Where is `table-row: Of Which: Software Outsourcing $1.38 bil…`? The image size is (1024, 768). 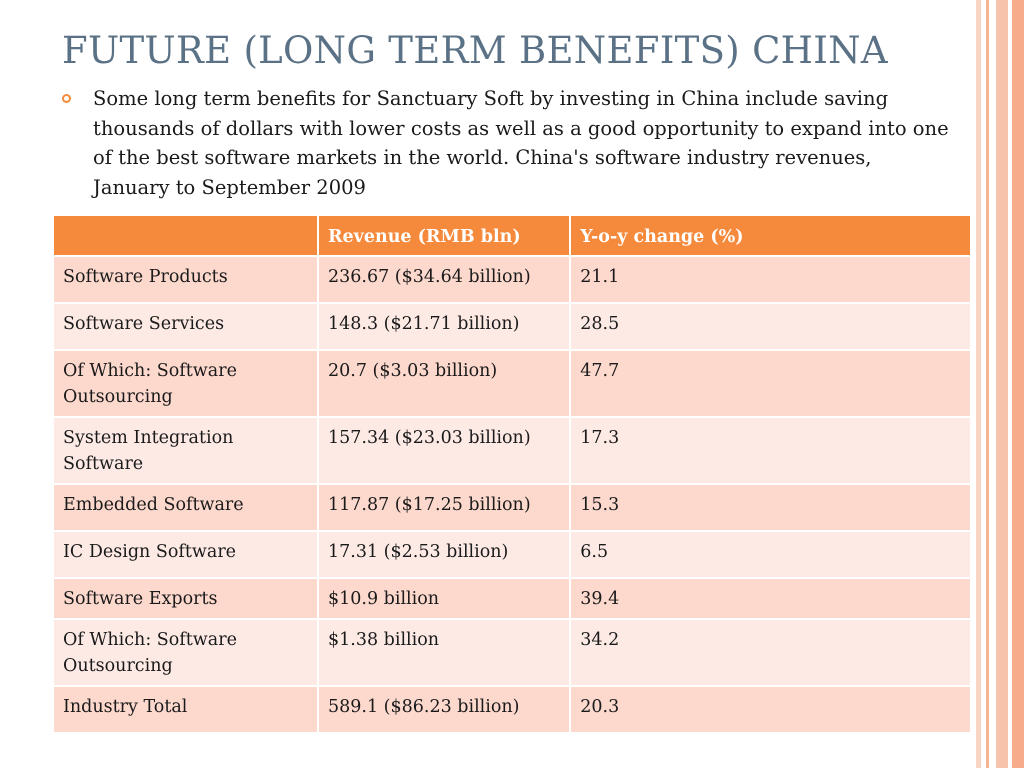
table-row: Of Which: Software Outsourcing $1.38 bil… is located at coordinates (512, 652).